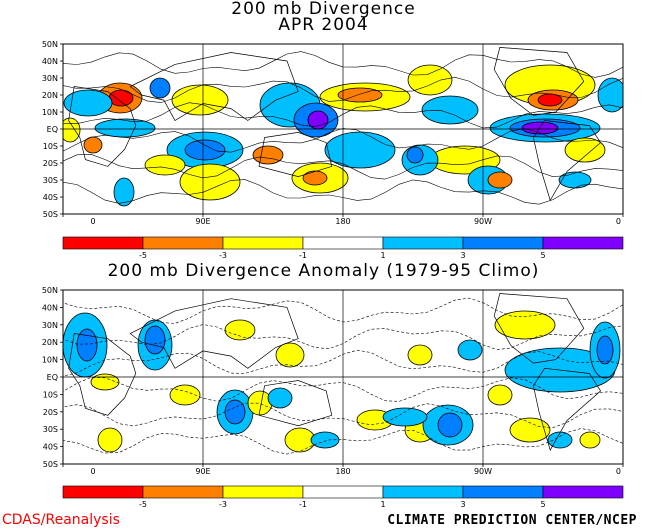 The image size is (647, 532). Describe the element at coordinates (50, 447) in the screenshot. I see `lat-label: 40S` at that location.